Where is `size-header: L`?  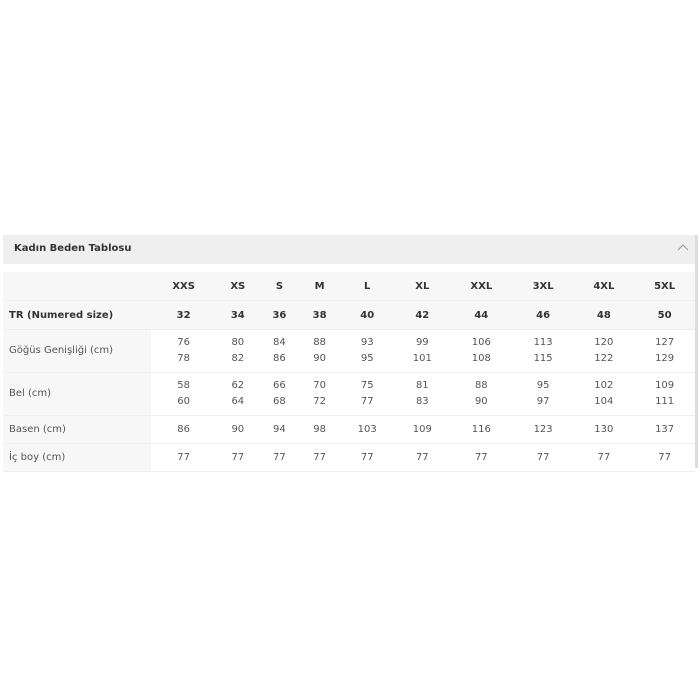 size-header: L is located at coordinates (367, 286).